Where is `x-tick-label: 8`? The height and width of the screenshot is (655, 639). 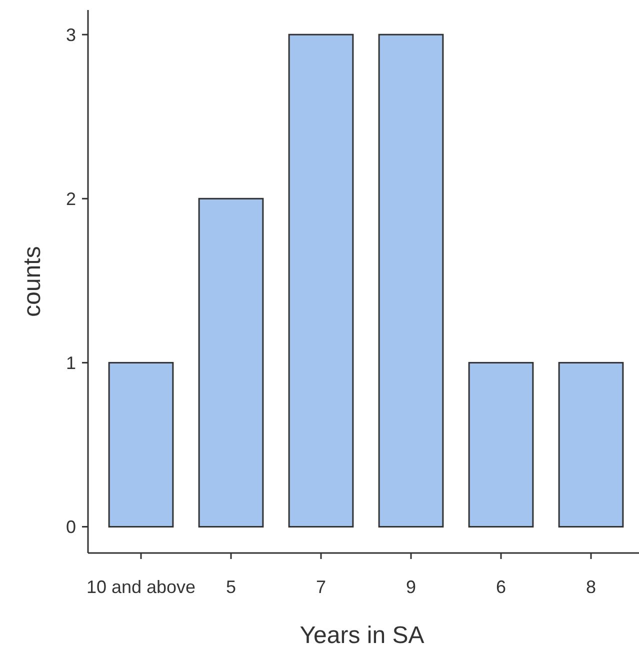
x-tick-label: 8 is located at coordinates (591, 587).